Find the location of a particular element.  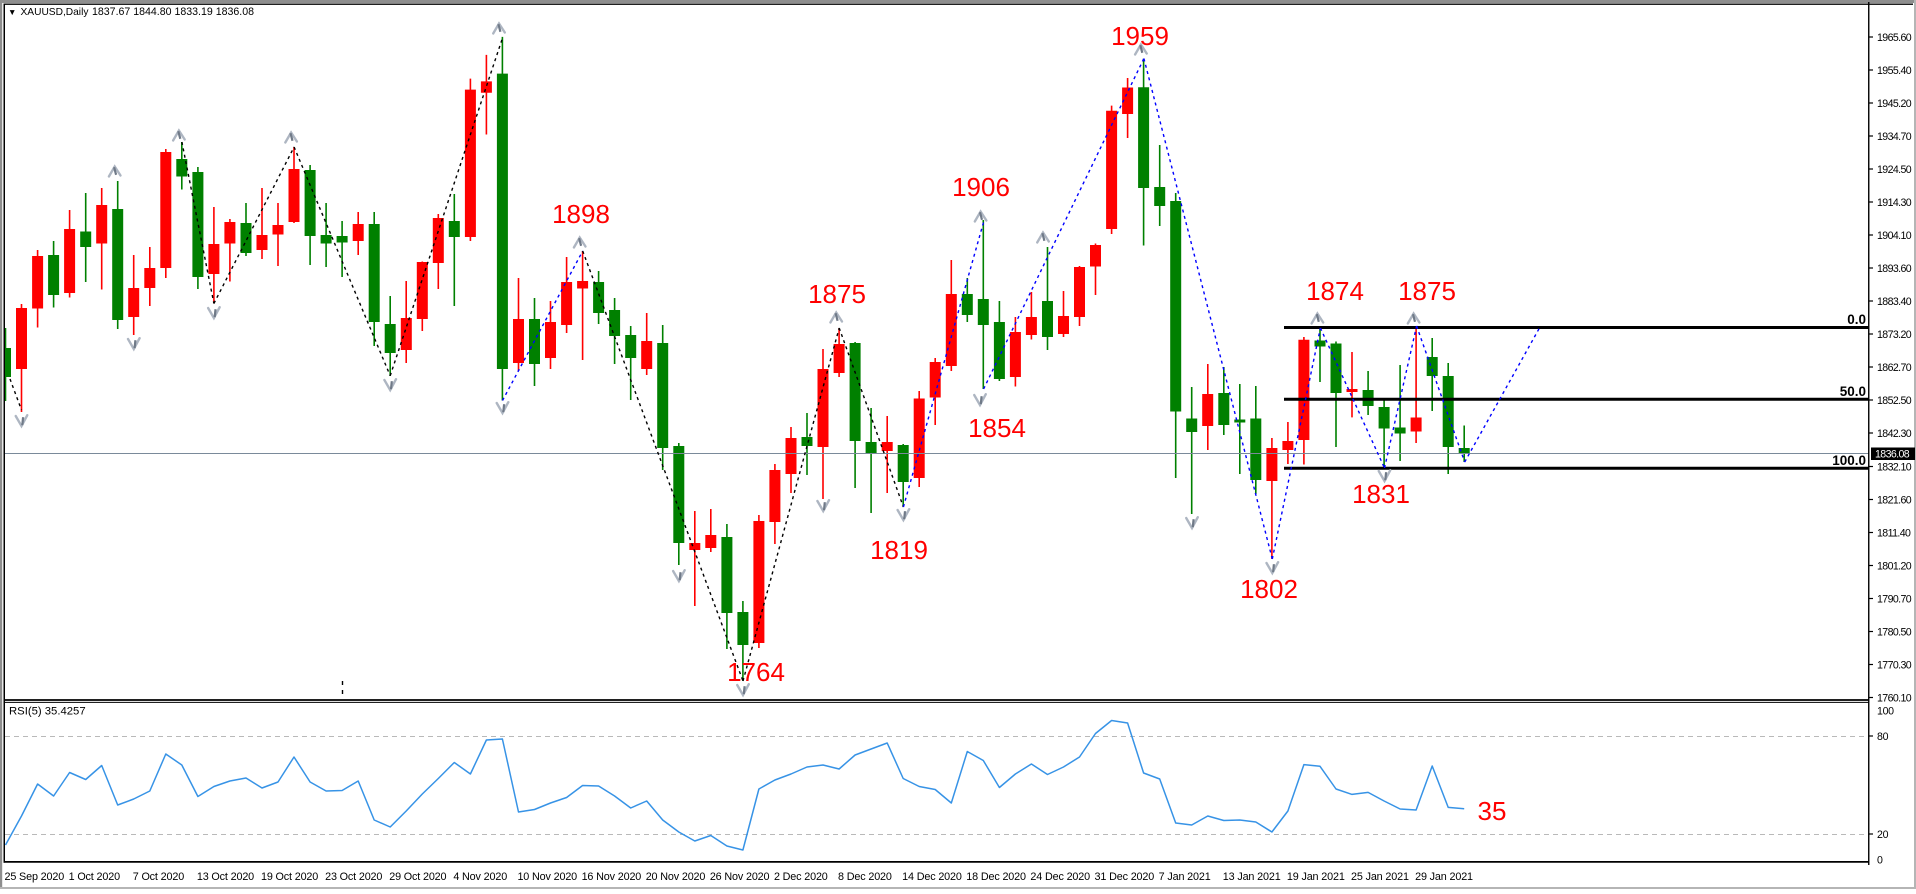

svg-text: 18 Dec 2020 is located at coordinates (996, 877).